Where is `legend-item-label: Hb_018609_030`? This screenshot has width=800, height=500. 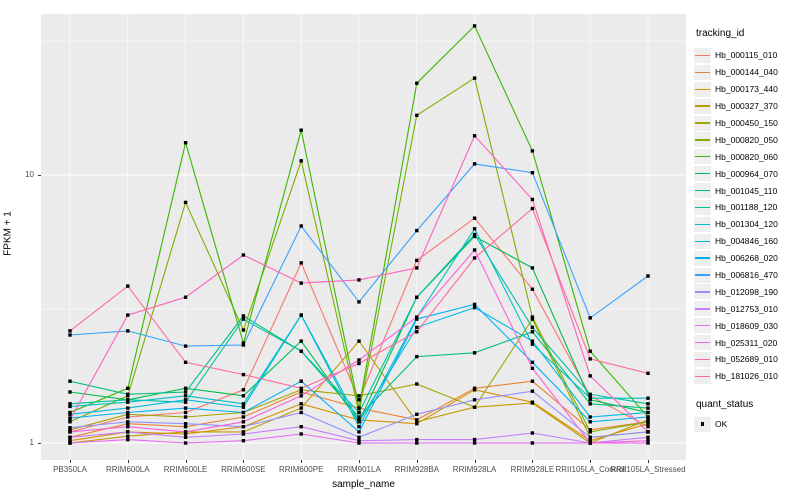 legend-item-label: Hb_018609_030 is located at coordinates (746, 325).